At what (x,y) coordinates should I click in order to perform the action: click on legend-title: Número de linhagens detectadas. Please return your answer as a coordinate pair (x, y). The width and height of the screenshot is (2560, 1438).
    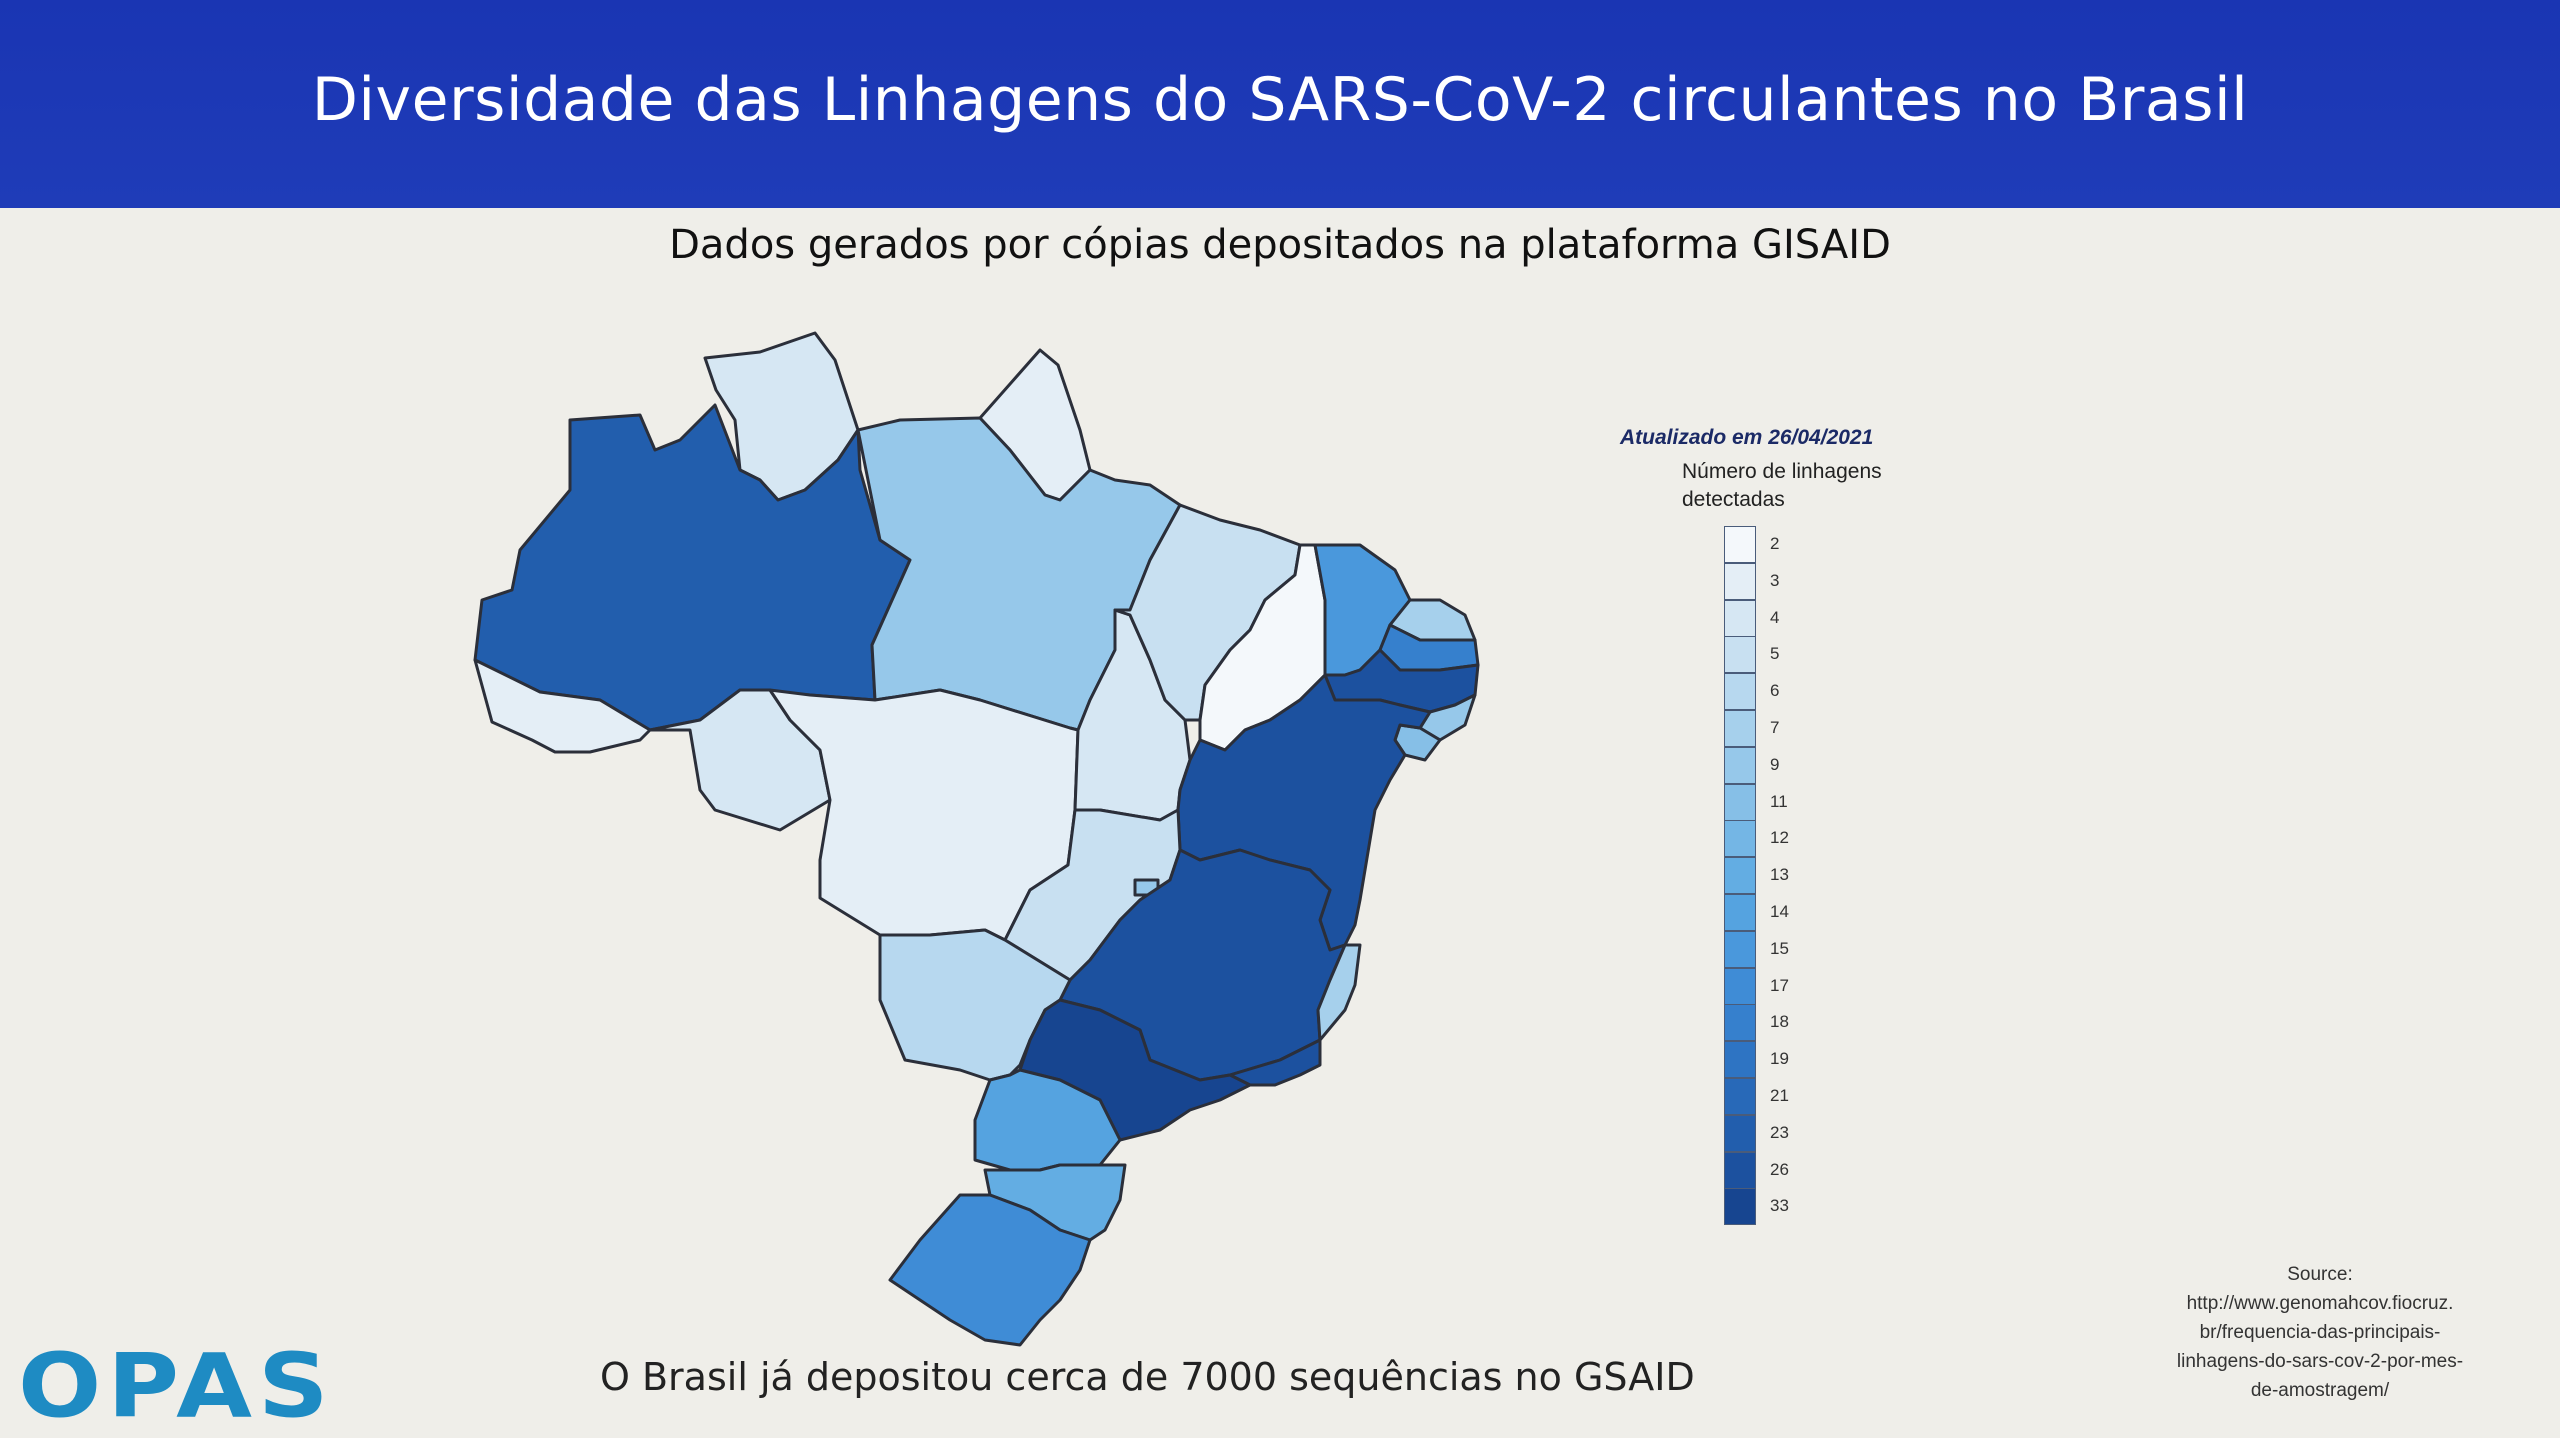
    Looking at the image, I should click on (1782, 485).